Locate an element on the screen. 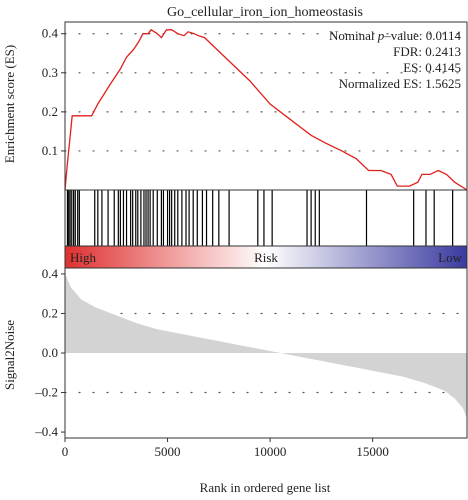 This screenshot has width=468, height=500. x-axis-label: Rank in ordered gene list is located at coordinates (265, 487).